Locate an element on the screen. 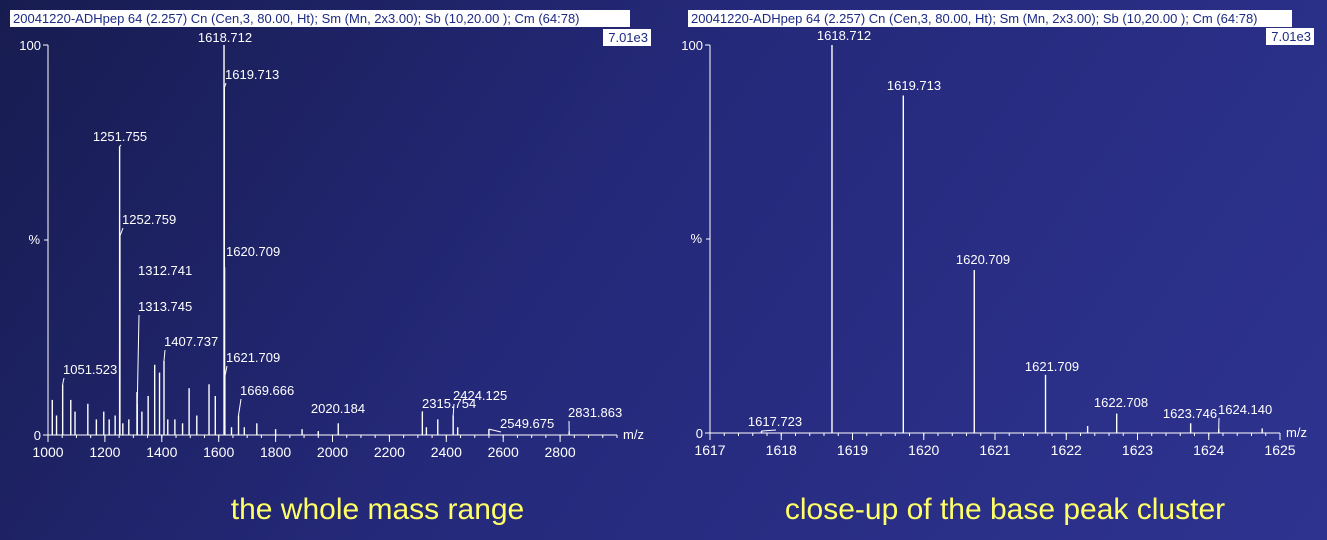 The width and height of the screenshot is (1327, 540). left-peak-label: 2549.675 is located at coordinates (527, 423).